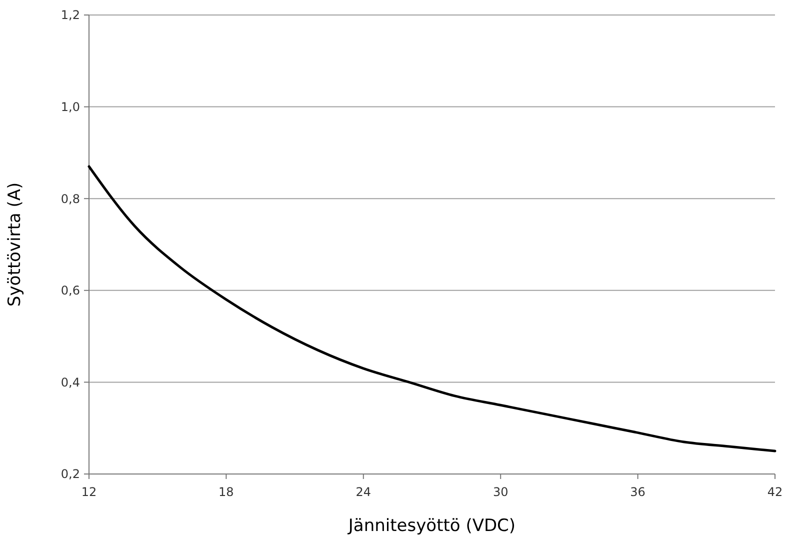 The width and height of the screenshot is (788, 545). Describe the element at coordinates (70, 15) in the screenshot. I see `y-tick-label: 1,2` at that location.